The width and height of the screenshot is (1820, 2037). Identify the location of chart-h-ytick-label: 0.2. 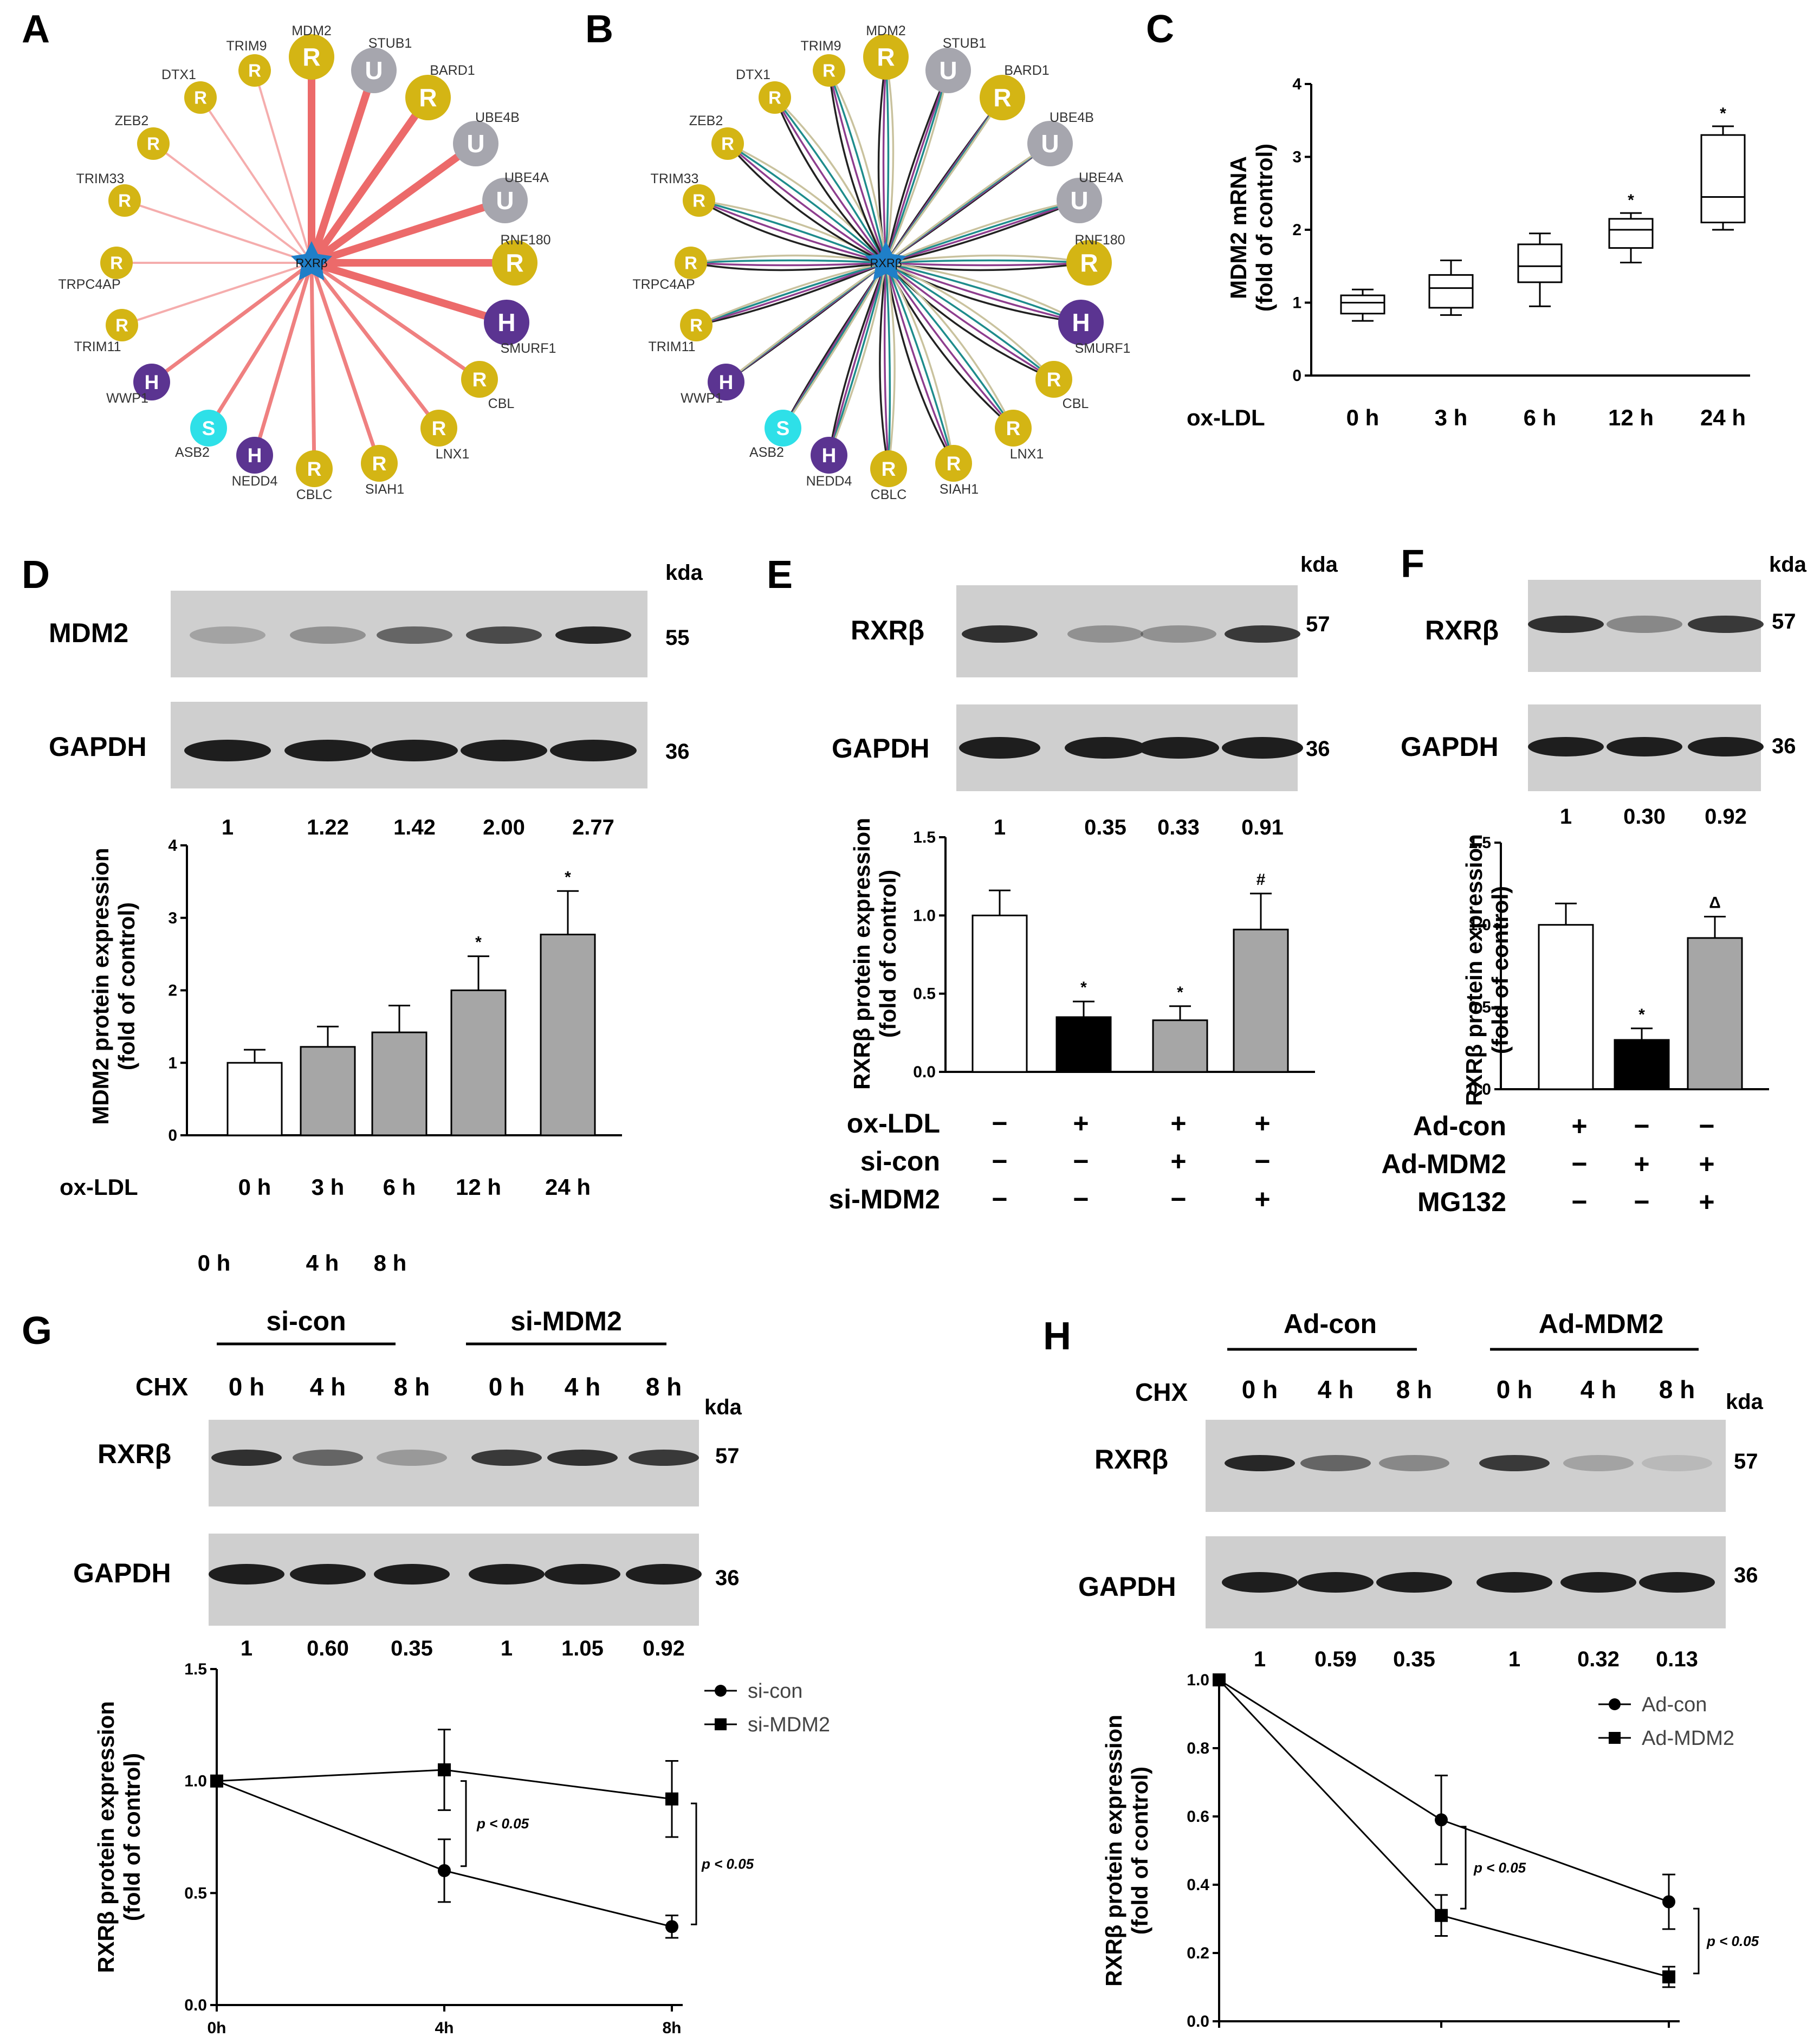
(1198, 1953).